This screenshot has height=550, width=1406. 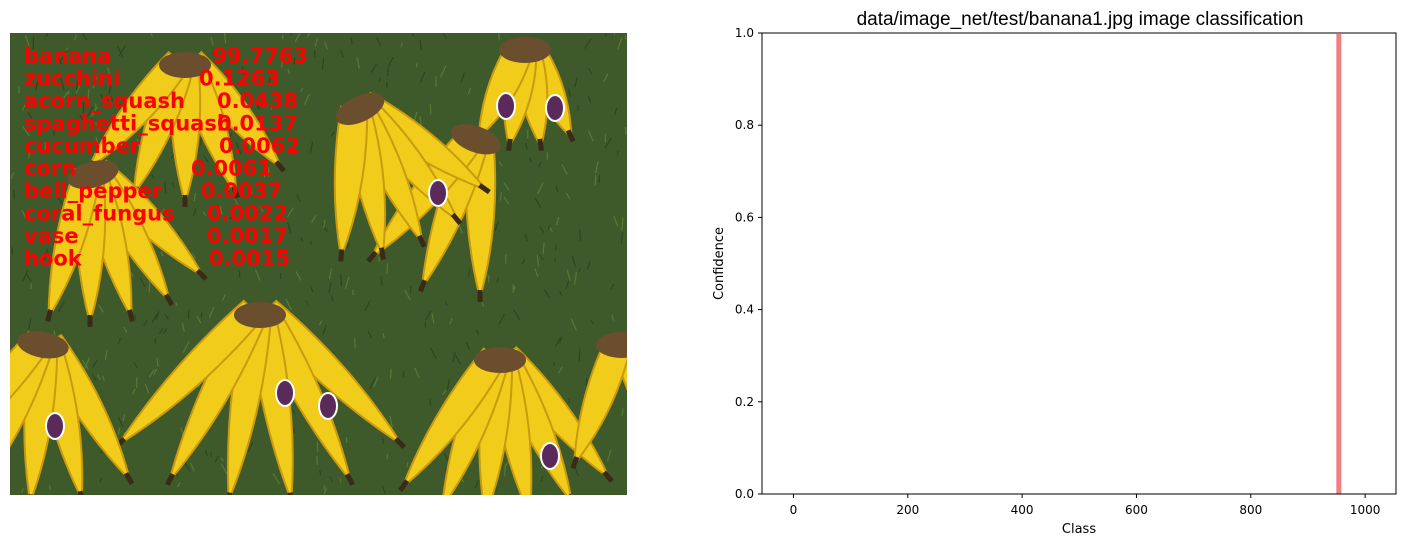 What do you see at coordinates (241, 191) in the screenshot?
I see `prediction-score: 0.0037` at bounding box center [241, 191].